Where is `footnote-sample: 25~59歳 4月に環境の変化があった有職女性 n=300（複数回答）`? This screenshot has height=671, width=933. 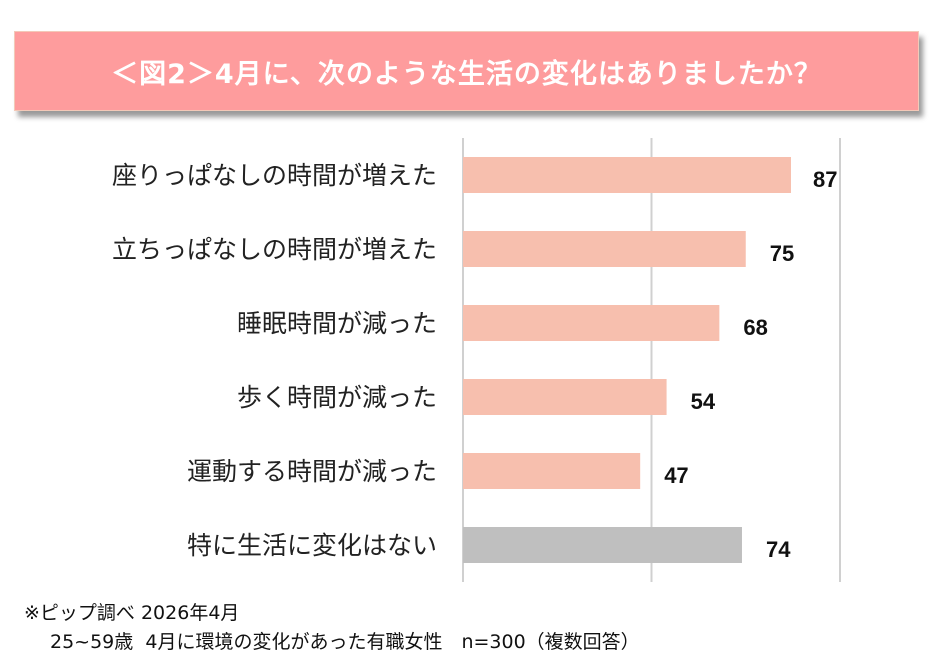
footnote-sample: 25~59歳 4月に環境の変化があった有職女性 n=300（複数回答） is located at coordinates (345, 642).